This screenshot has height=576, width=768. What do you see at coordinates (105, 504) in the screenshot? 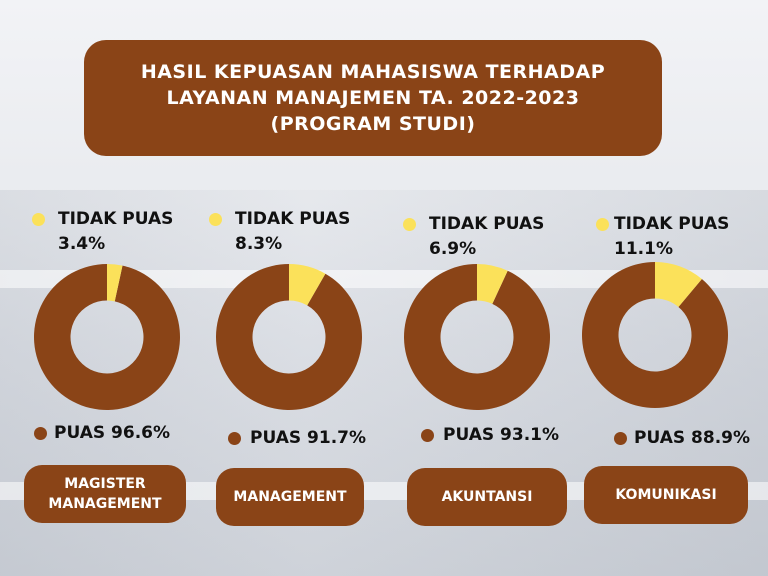
I see `category-label-line-2: MANAGEMENT` at bounding box center [105, 504].